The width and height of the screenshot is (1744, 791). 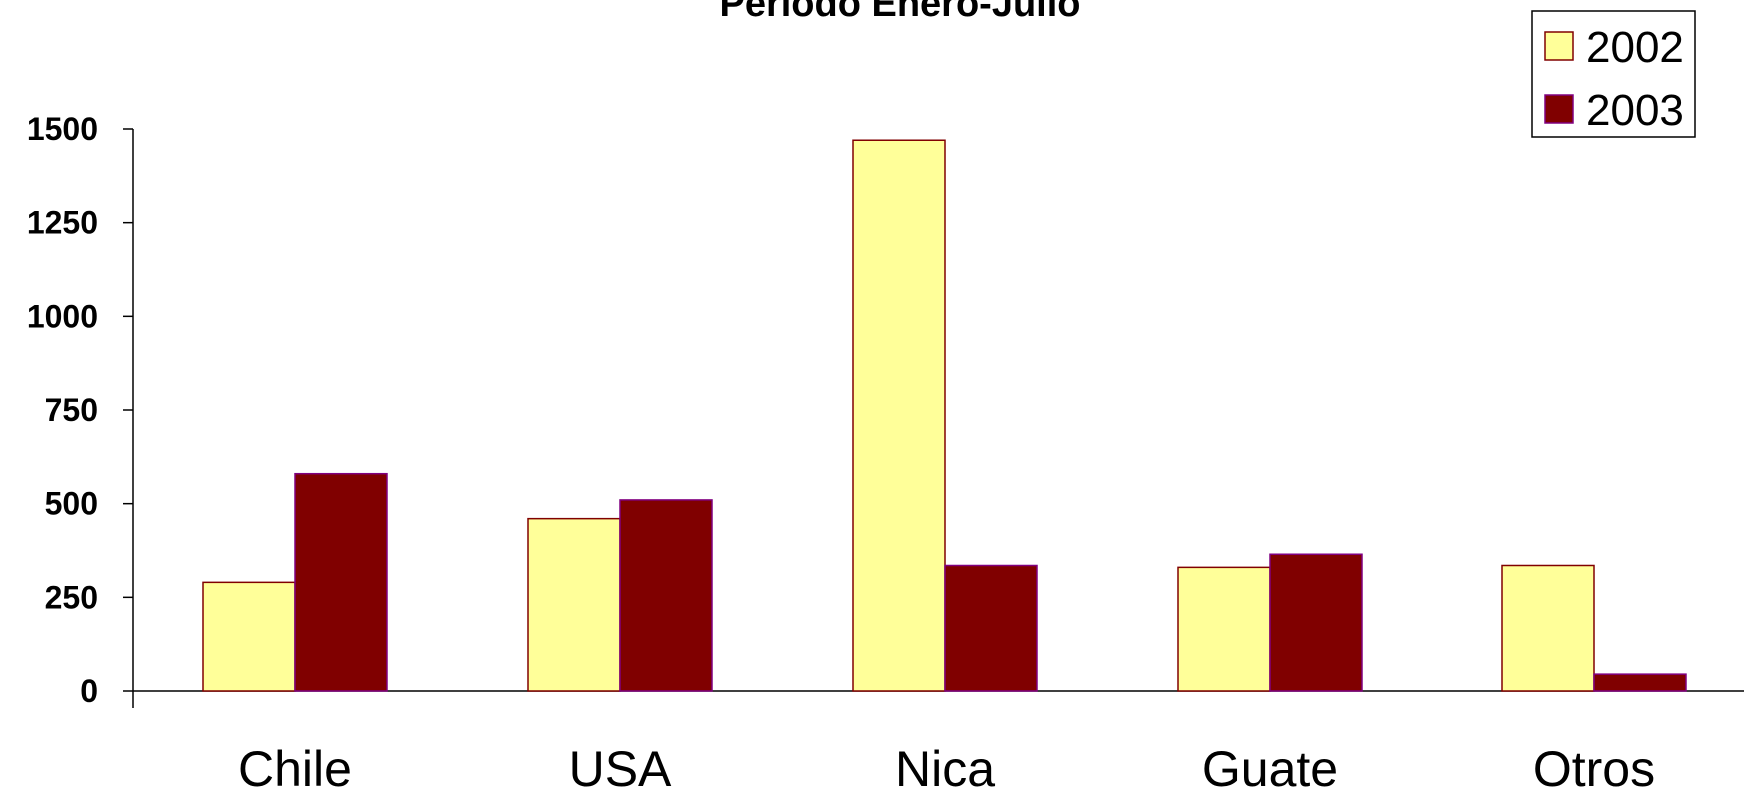 I want to click on x-tick-labels: Chile USA Nica Guate Otros, so click(x=946, y=766).